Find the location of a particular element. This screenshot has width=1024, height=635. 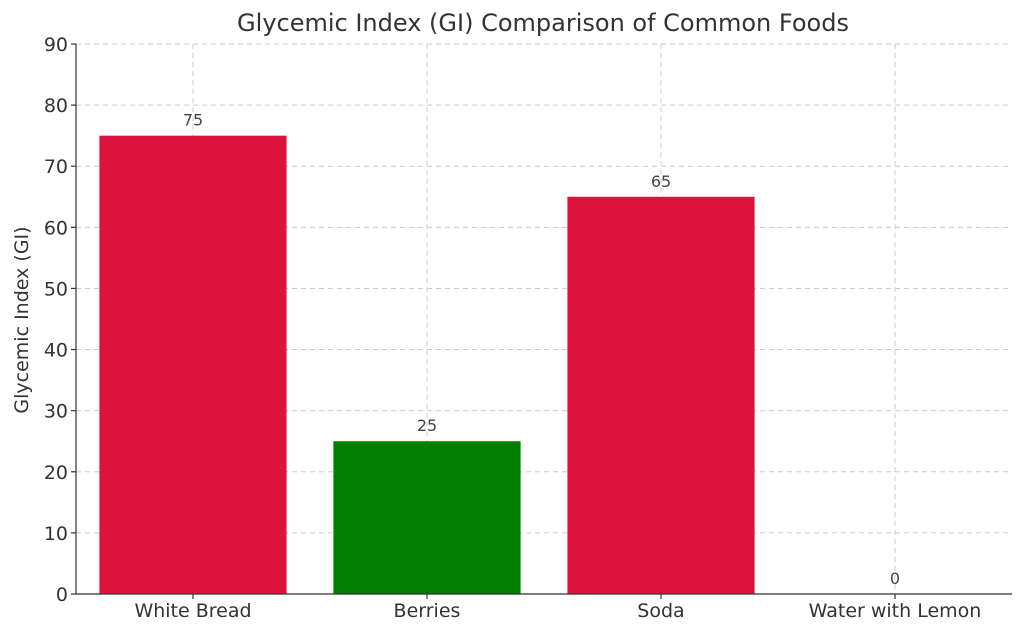

y-tick-label: 10 is located at coordinates (56, 534).